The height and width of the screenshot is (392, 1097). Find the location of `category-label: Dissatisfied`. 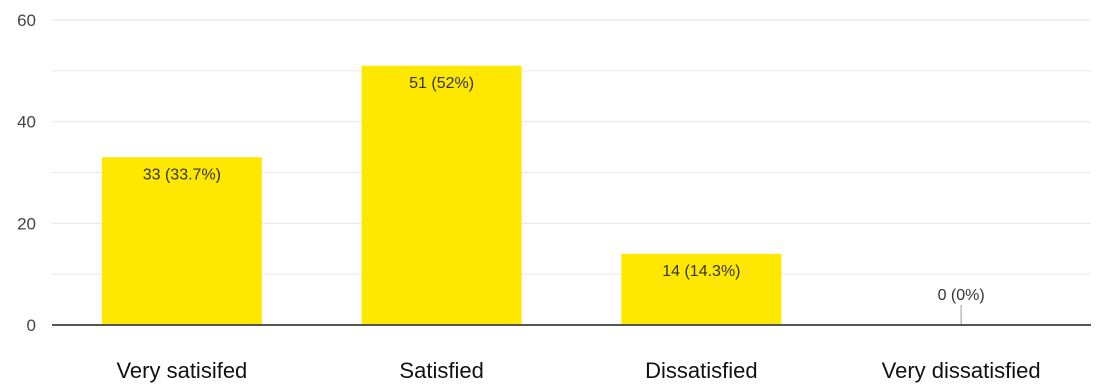

category-label: Dissatisfied is located at coordinates (701, 370).